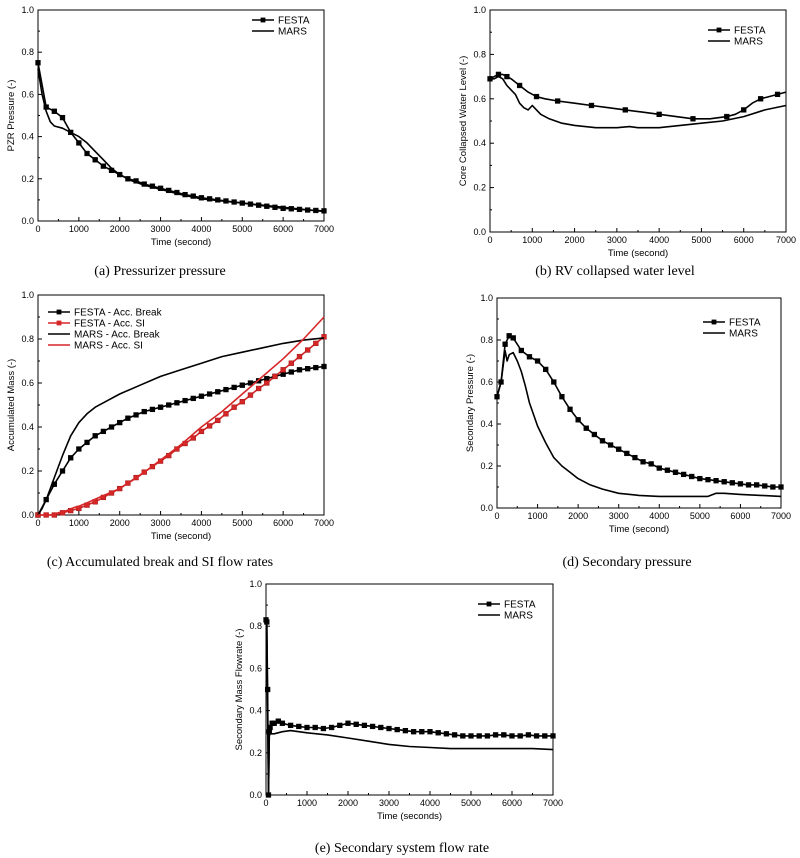 This screenshot has width=800, height=858. What do you see at coordinates (486, 466) in the screenshot?
I see `y-tick-label: 0.2` at bounding box center [486, 466].